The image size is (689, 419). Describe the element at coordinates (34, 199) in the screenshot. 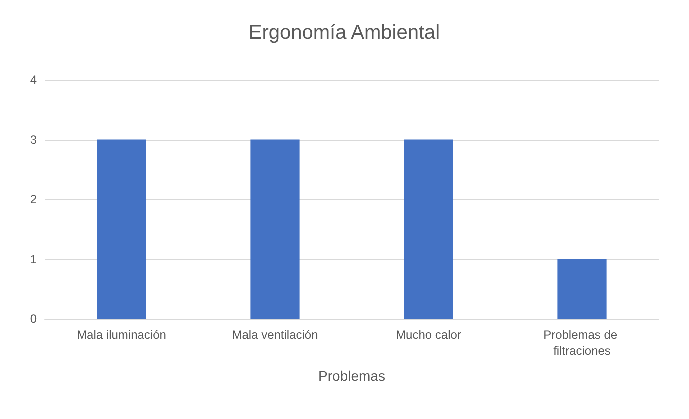

I see `y-tick-label: 2` at that location.